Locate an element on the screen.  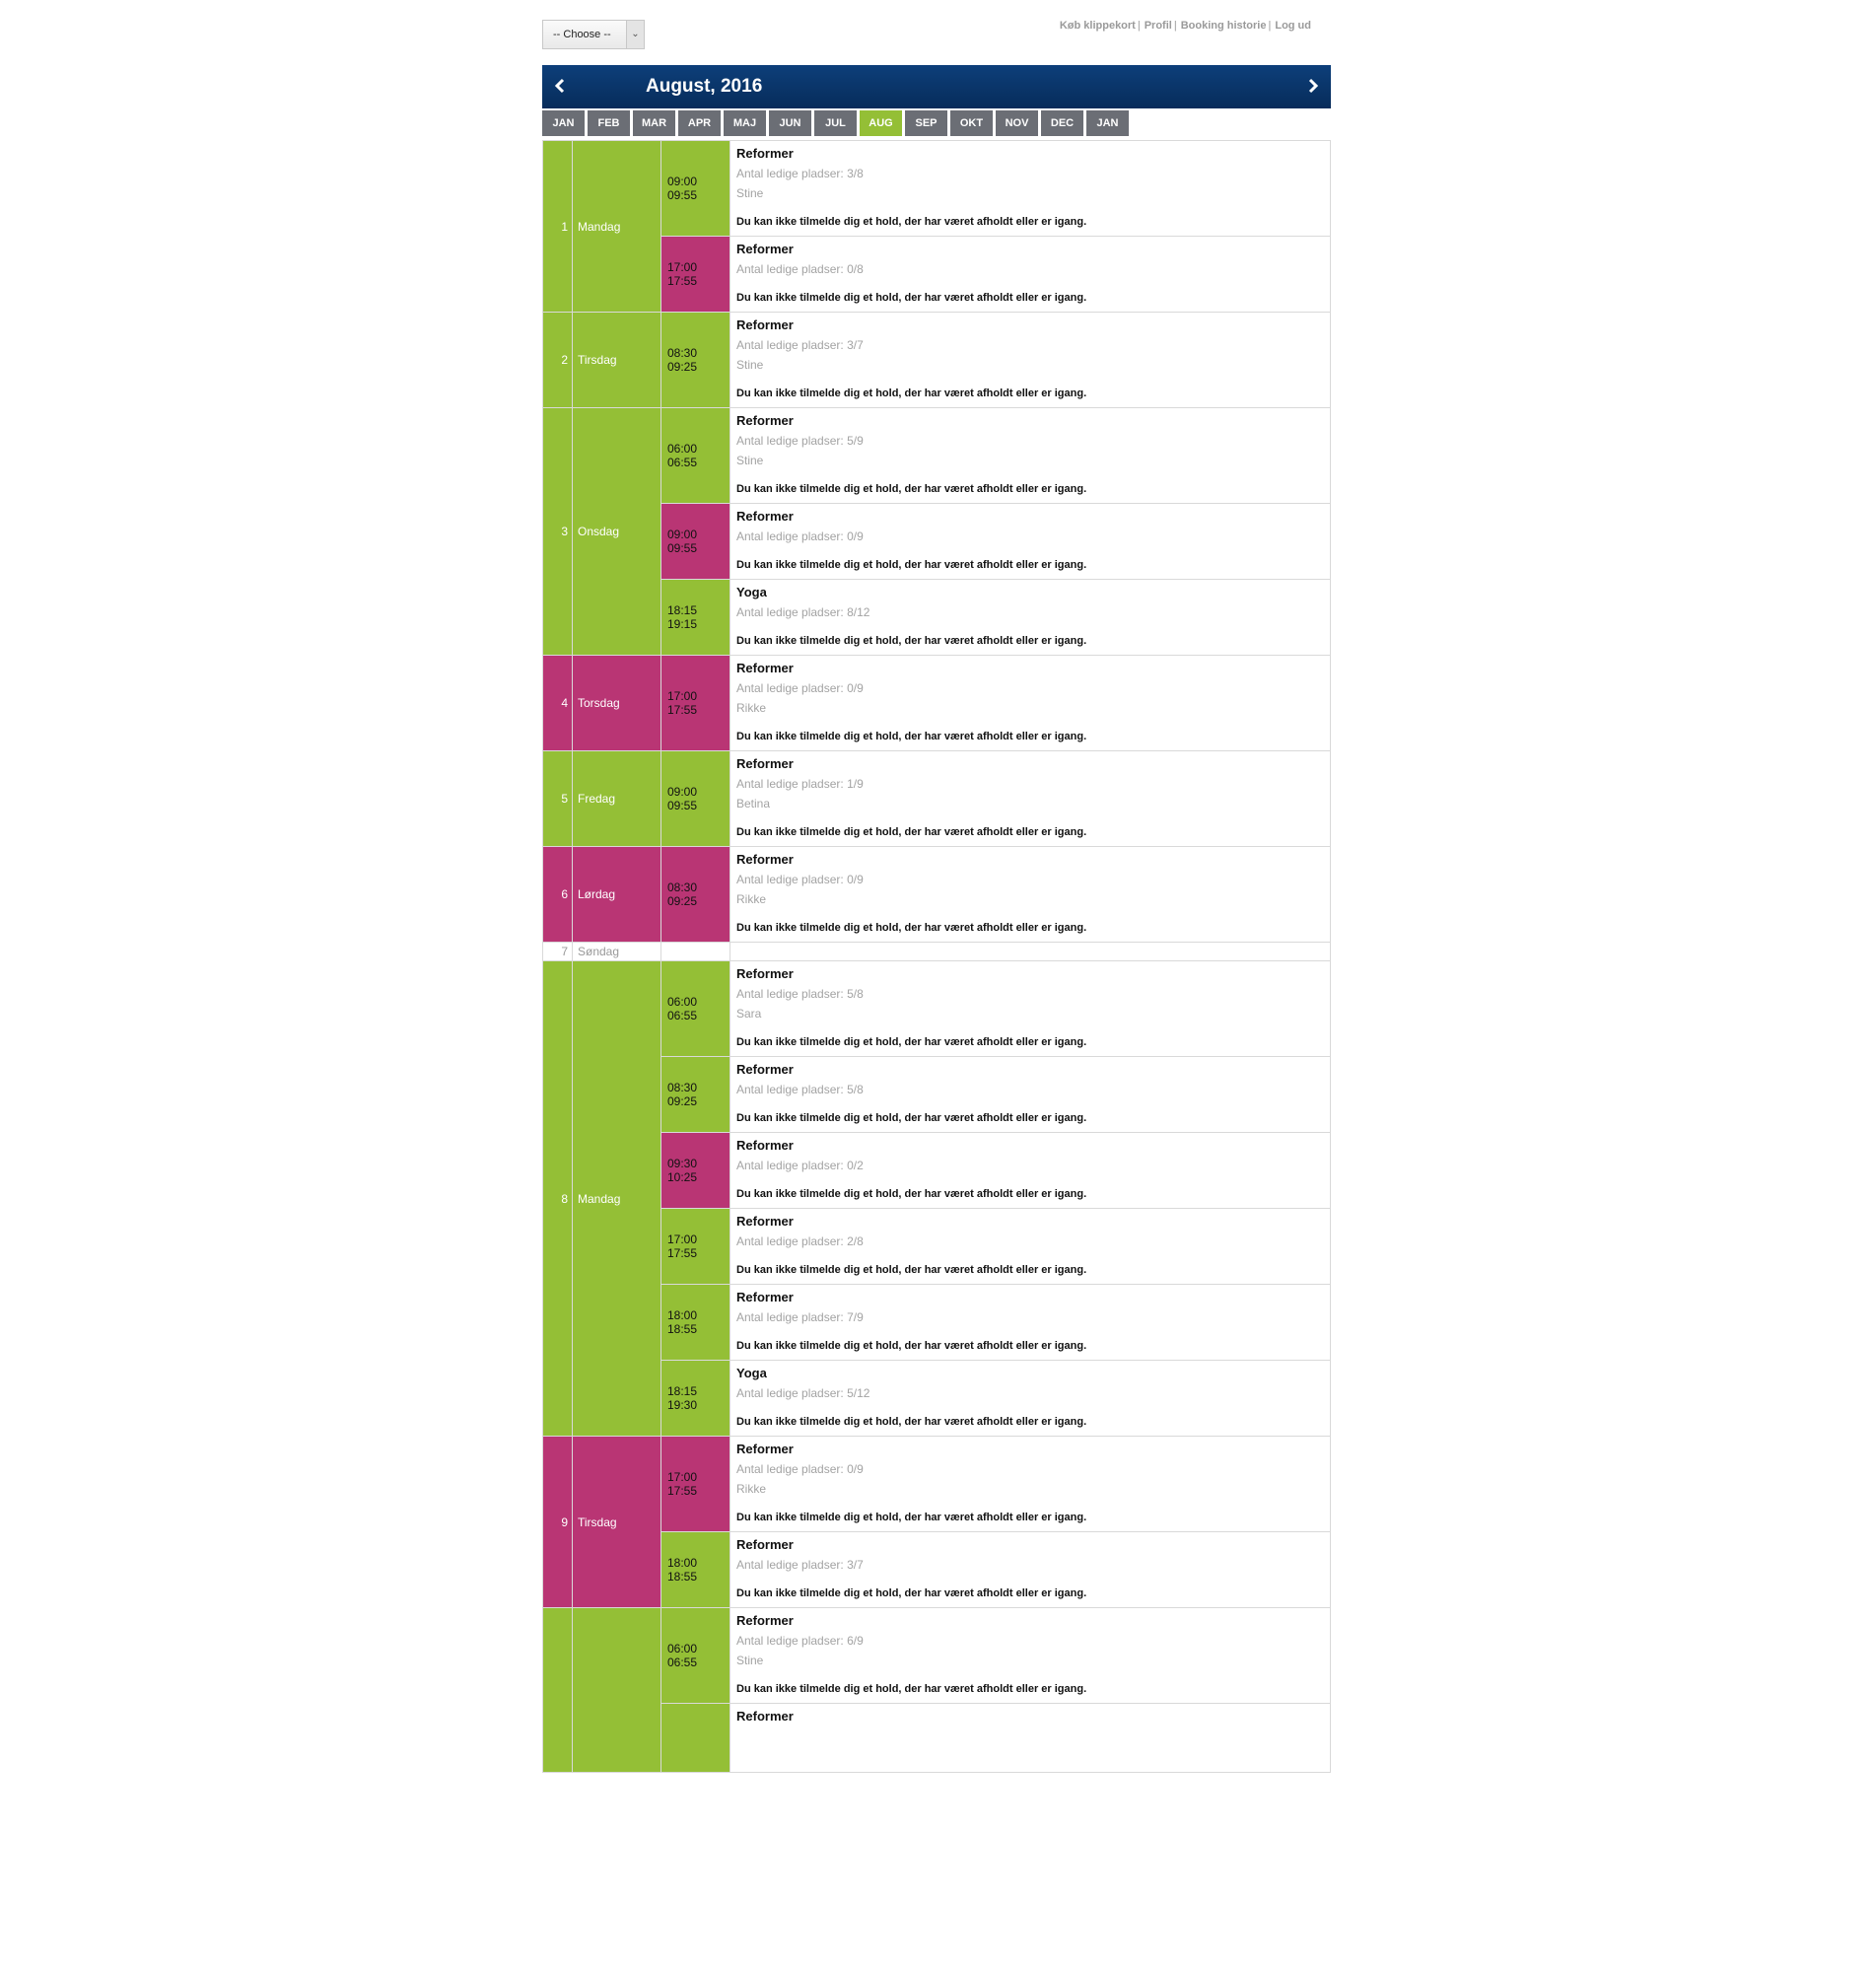
tab-month: MAR is located at coordinates (654, 123).